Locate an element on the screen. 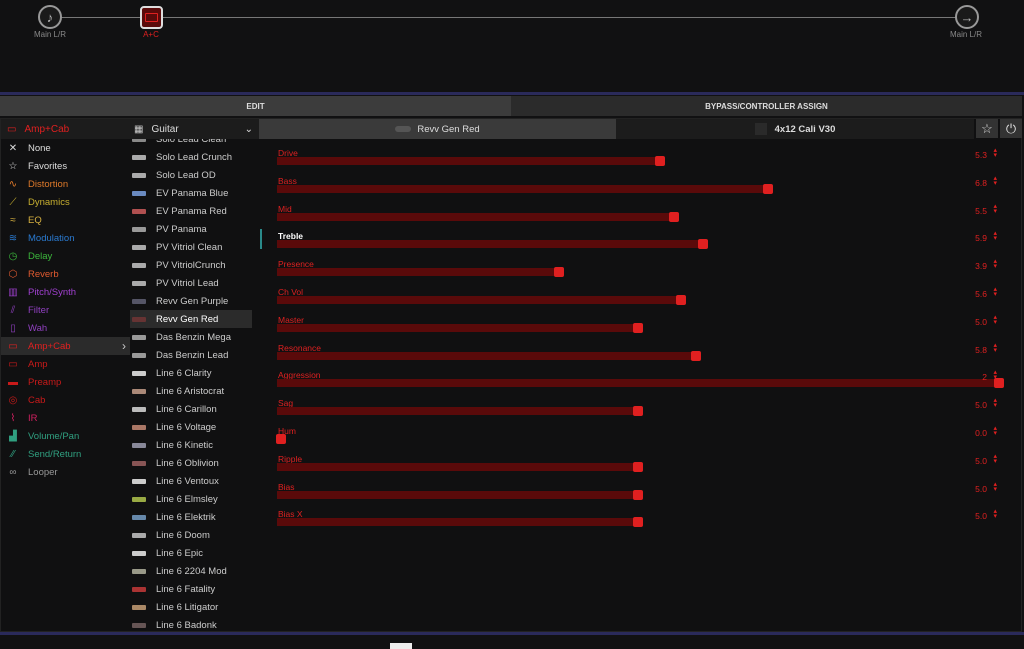 This screenshot has height=649, width=1024. model-item: PV Vitriol Lead is located at coordinates (191, 283).